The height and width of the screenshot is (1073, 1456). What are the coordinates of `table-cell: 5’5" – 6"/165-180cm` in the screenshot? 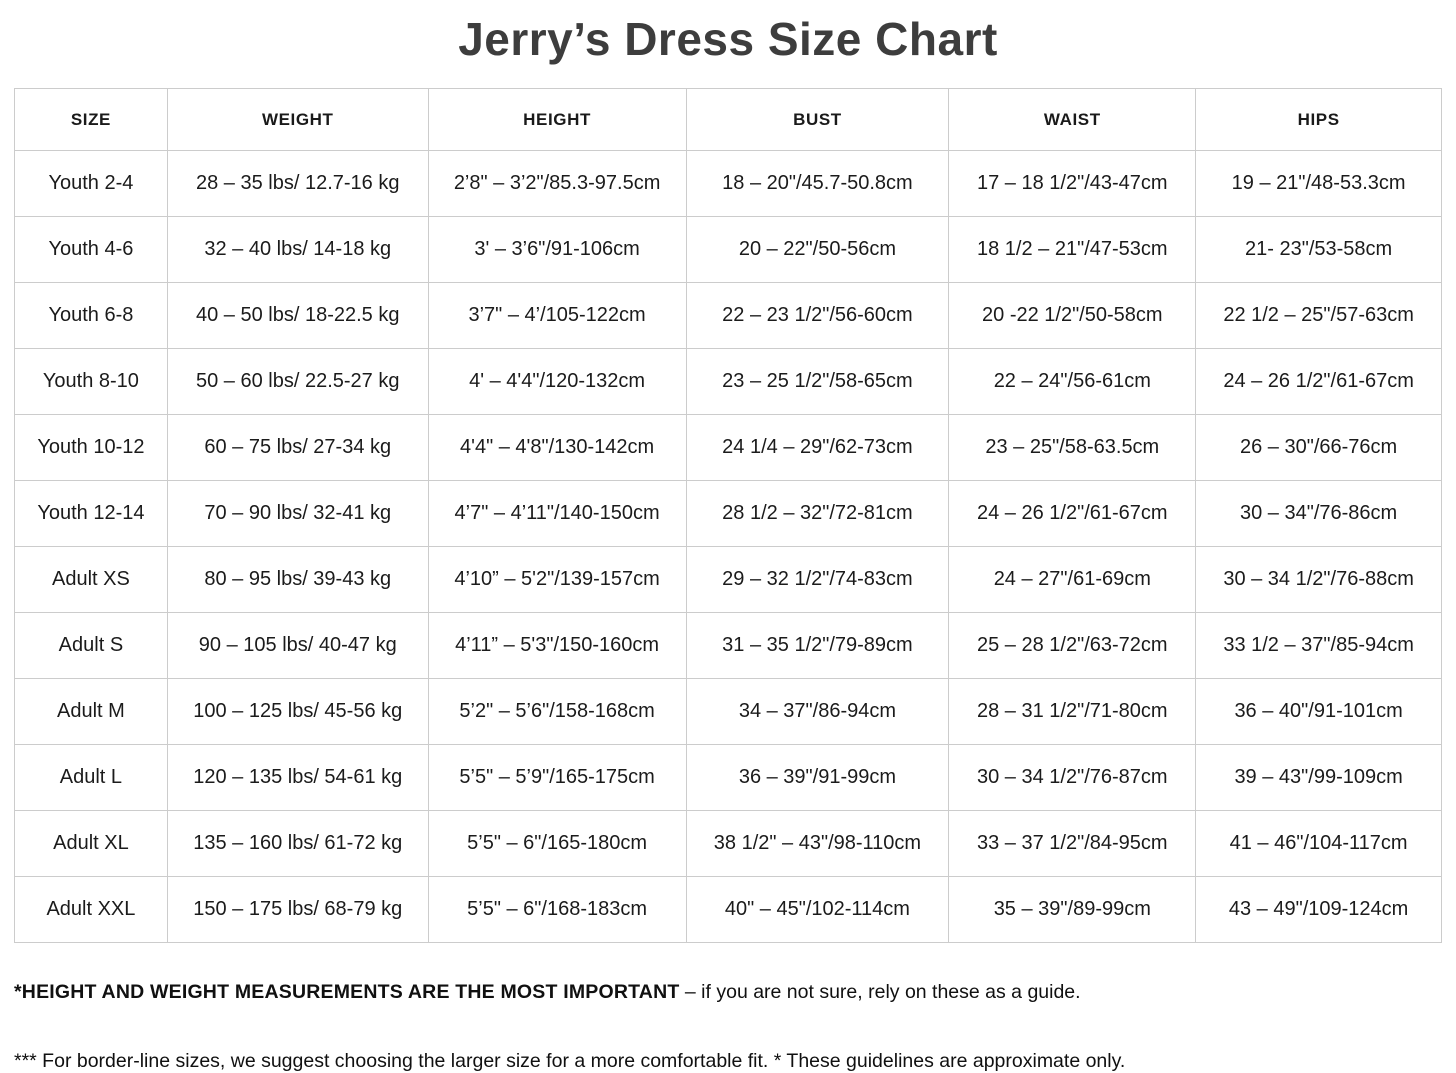 It's located at (557, 843).